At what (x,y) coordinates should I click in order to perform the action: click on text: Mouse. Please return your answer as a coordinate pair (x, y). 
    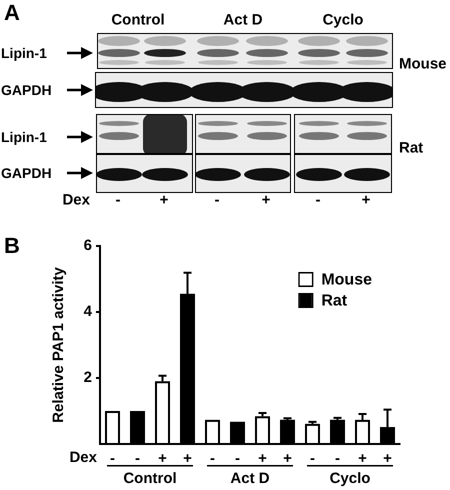
    Looking at the image, I should click on (423, 64).